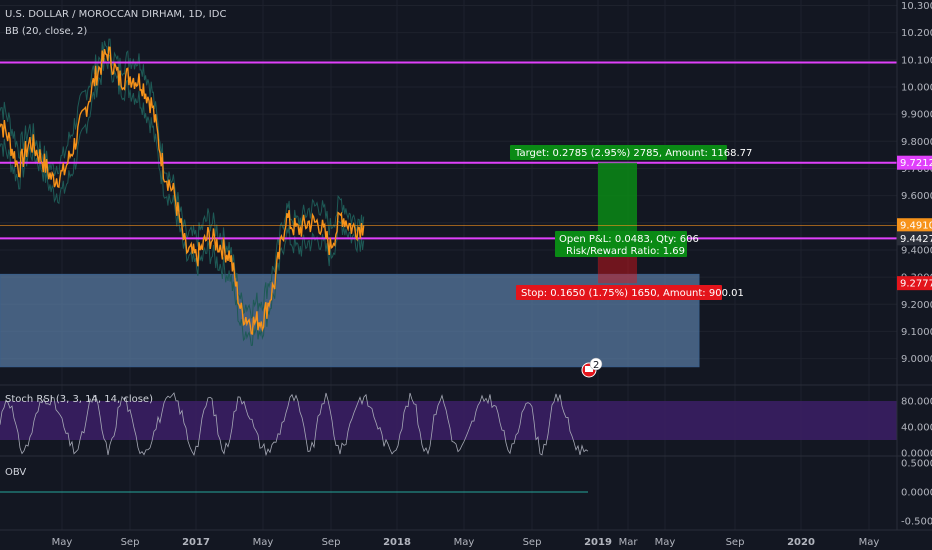 This screenshot has height=550, width=932. Describe the element at coordinates (625, 251) in the screenshot. I see `risk-reward-text: Risk/Reward Ratio: 1.69` at that location.